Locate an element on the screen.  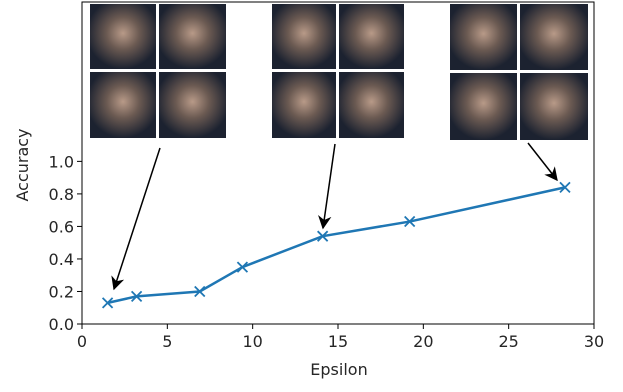
x-tick-label: 30 is located at coordinates (594, 341).